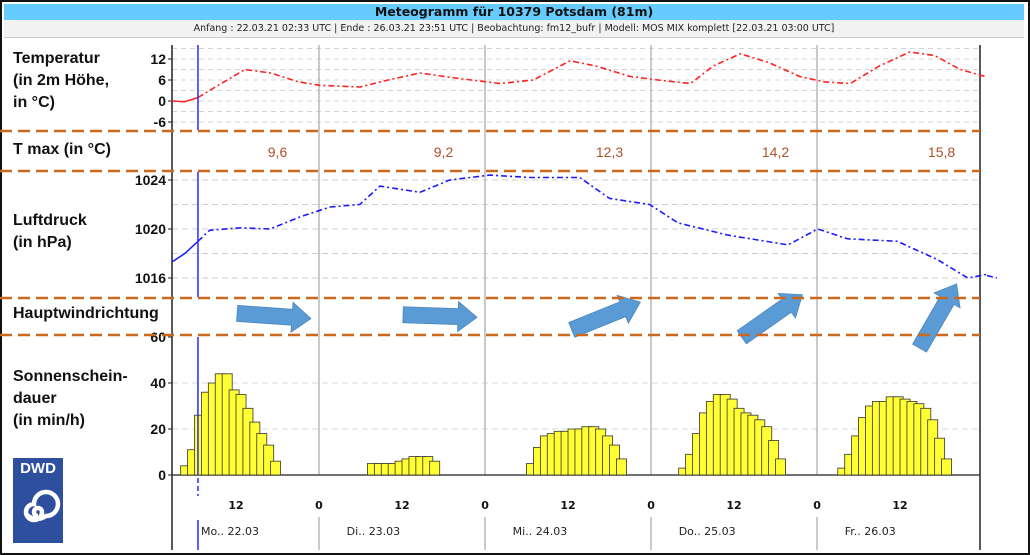 The width and height of the screenshot is (1030, 555). I want to click on spiral-icon, so click(42, 506).